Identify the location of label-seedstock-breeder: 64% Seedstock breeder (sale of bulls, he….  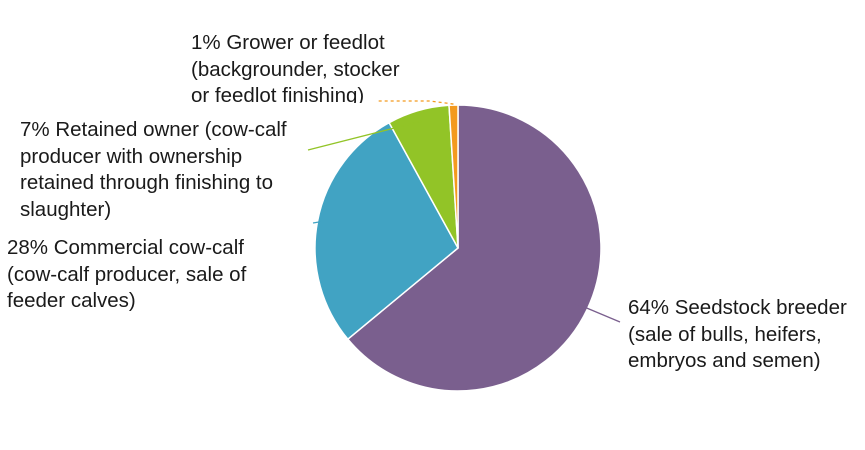
(737, 335).